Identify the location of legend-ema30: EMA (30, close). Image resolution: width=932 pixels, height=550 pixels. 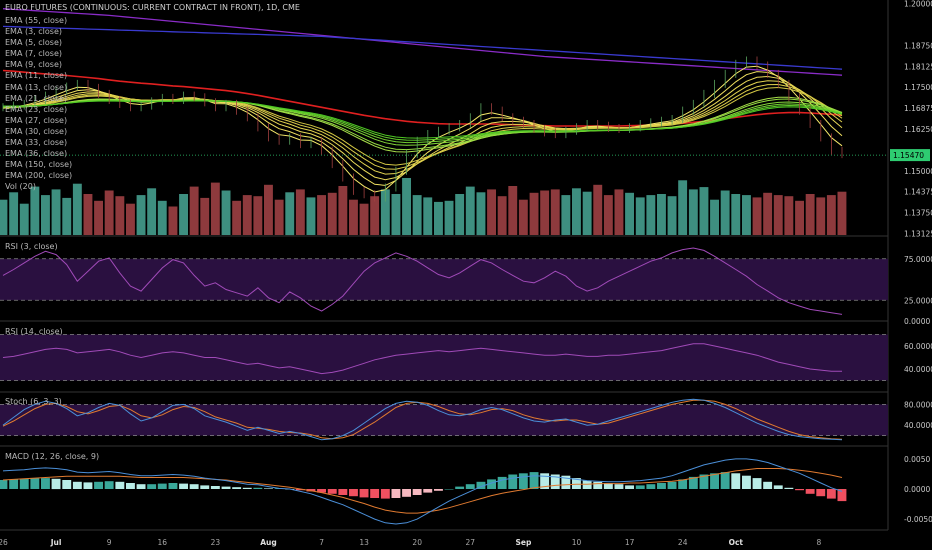
(36, 131).